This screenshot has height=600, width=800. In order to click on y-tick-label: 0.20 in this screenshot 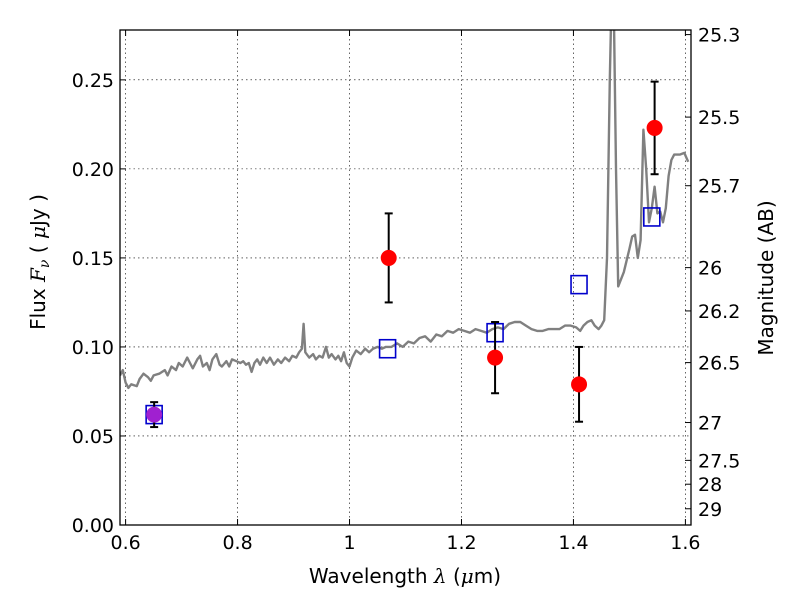, I will do `click(93, 170)`.